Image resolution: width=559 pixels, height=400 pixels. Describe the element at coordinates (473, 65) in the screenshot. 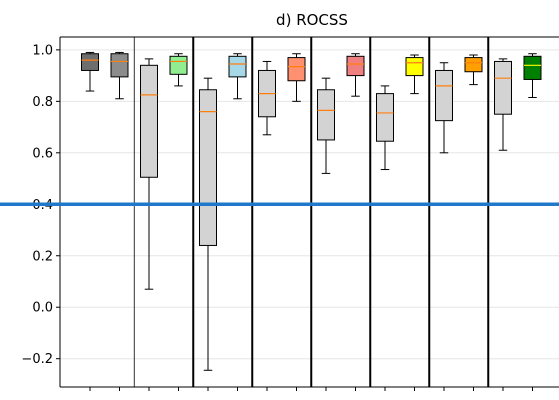

I see `box-14-body` at that location.